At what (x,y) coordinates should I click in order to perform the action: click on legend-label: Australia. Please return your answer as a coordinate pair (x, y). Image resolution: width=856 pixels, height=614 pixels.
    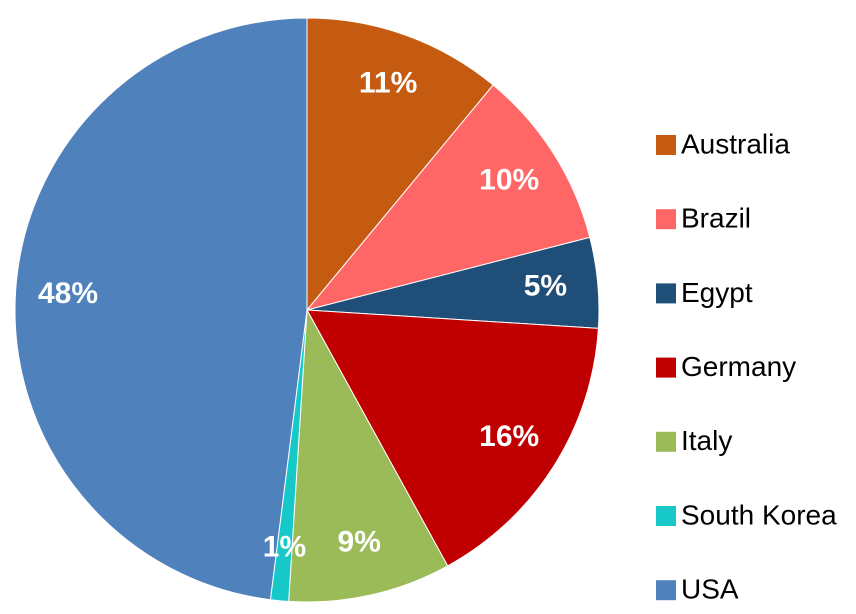
    Looking at the image, I should click on (735, 143).